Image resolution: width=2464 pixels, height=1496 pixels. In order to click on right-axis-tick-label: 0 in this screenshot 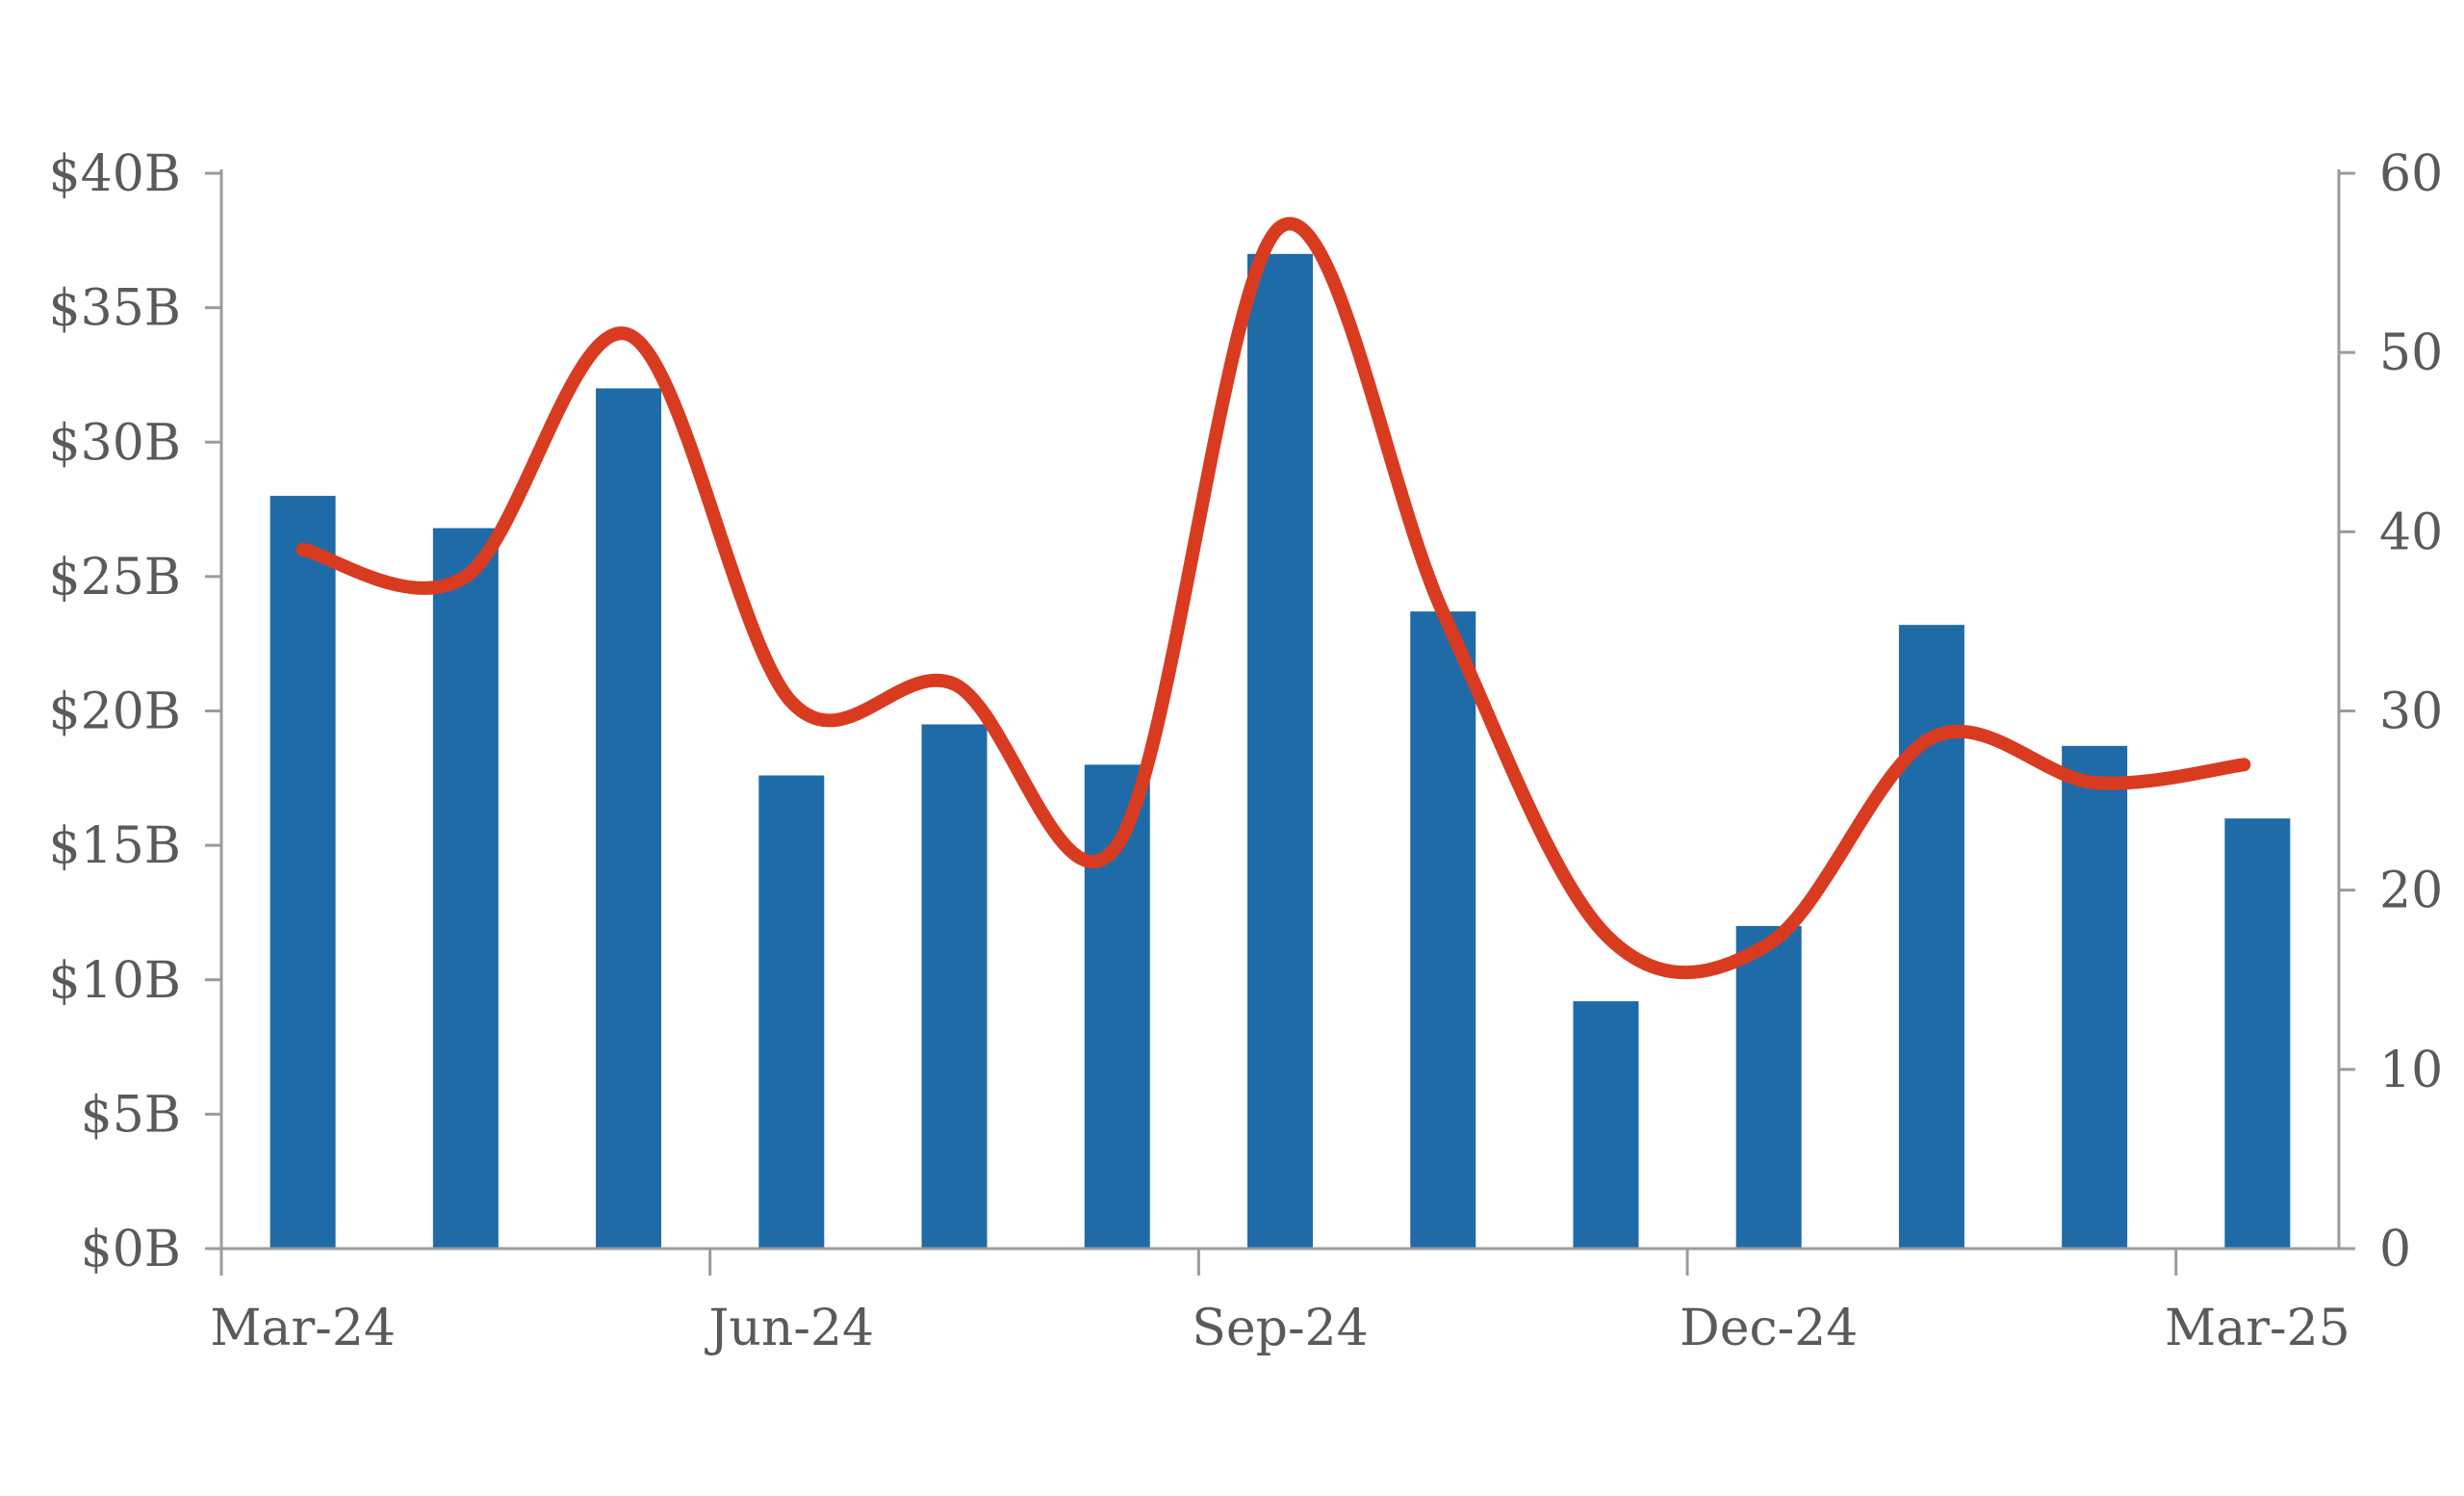, I will do `click(2395, 1250)`.